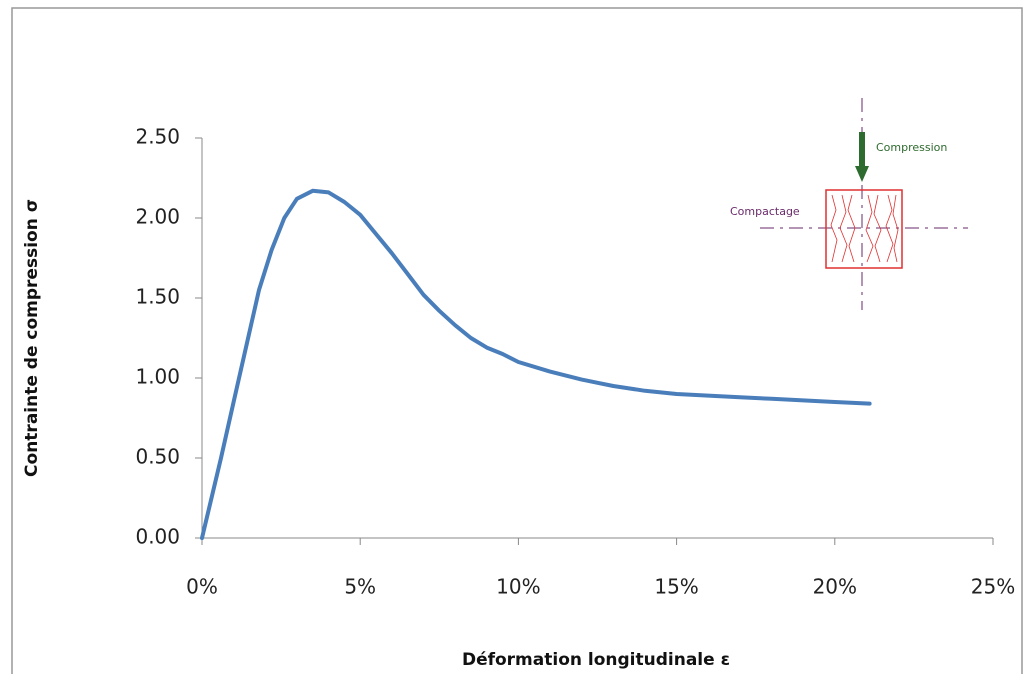 The image size is (1030, 674). What do you see at coordinates (518, 587) in the screenshot?
I see `x-tick-label: 10%` at bounding box center [518, 587].